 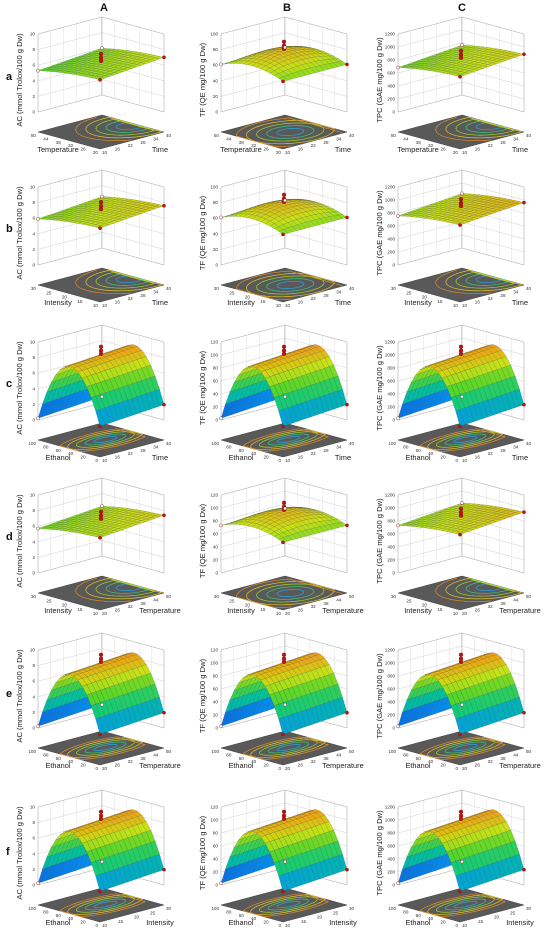 What do you see at coordinates (379, 233) in the screenshot?
I see `z-axis-label: TPC (GAE mg/100 g Dw)` at bounding box center [379, 233].